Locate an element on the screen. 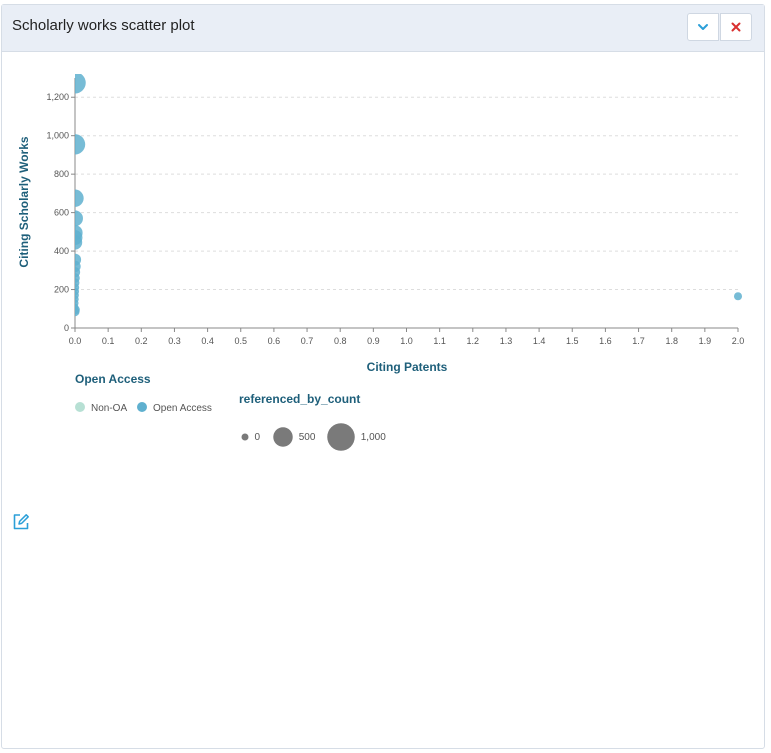 This screenshot has width=771, height=753. x-tick-label: 0.7 is located at coordinates (307, 341).